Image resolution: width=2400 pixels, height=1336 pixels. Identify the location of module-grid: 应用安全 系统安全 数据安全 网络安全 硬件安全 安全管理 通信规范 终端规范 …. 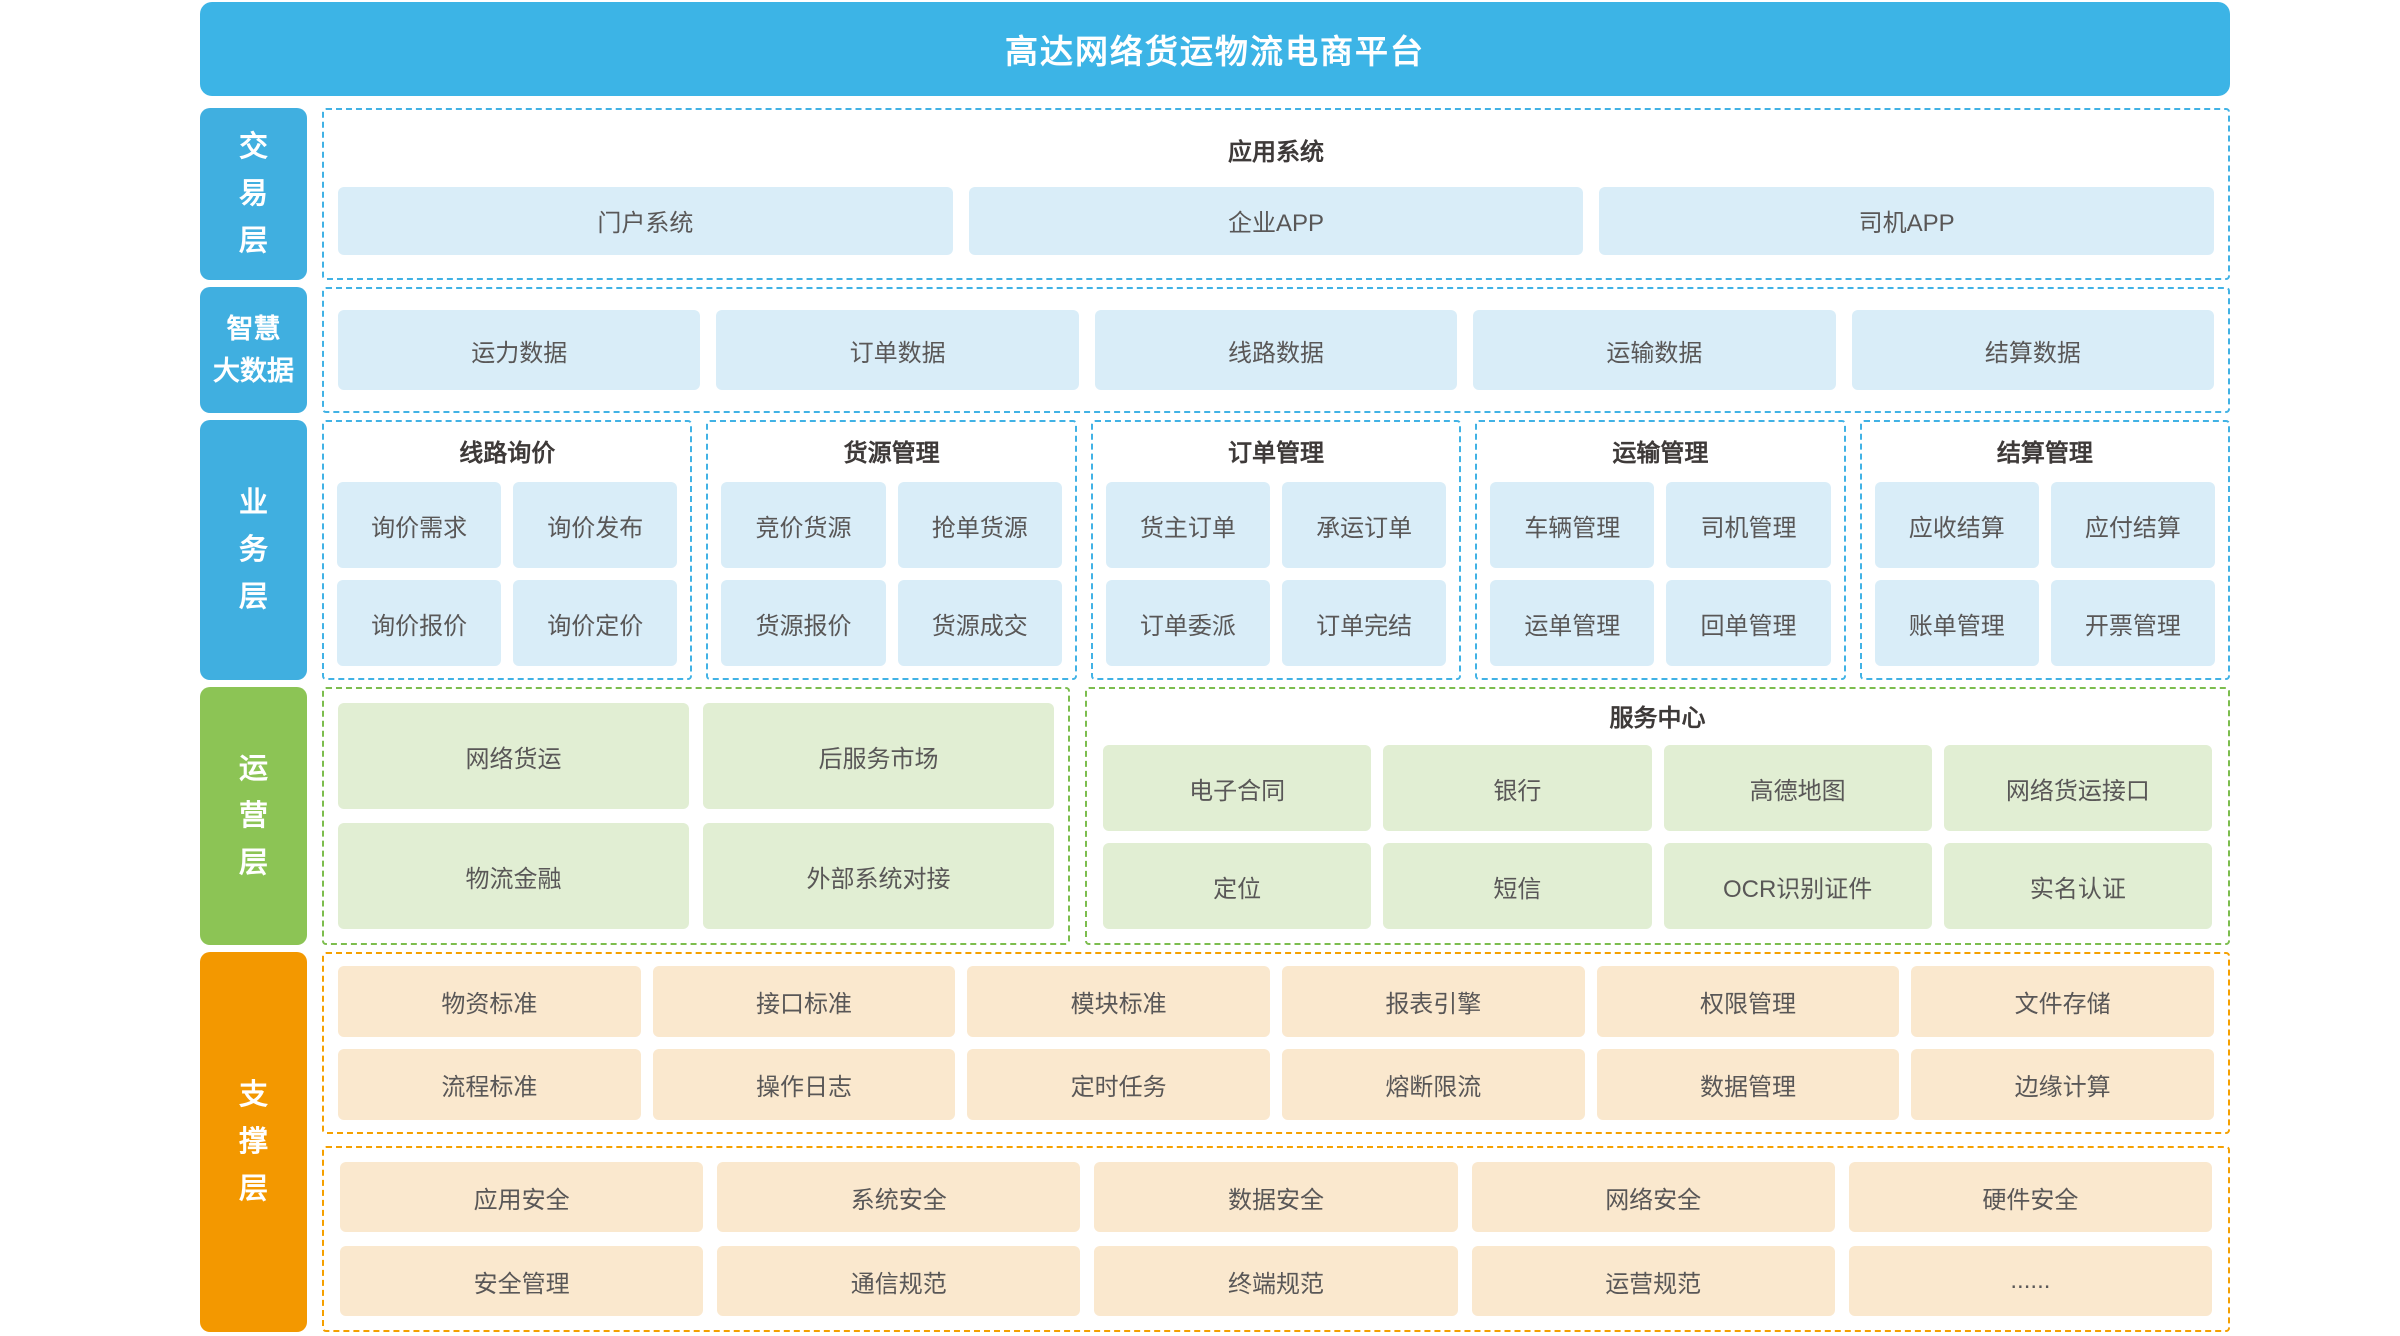
(1276, 1239).